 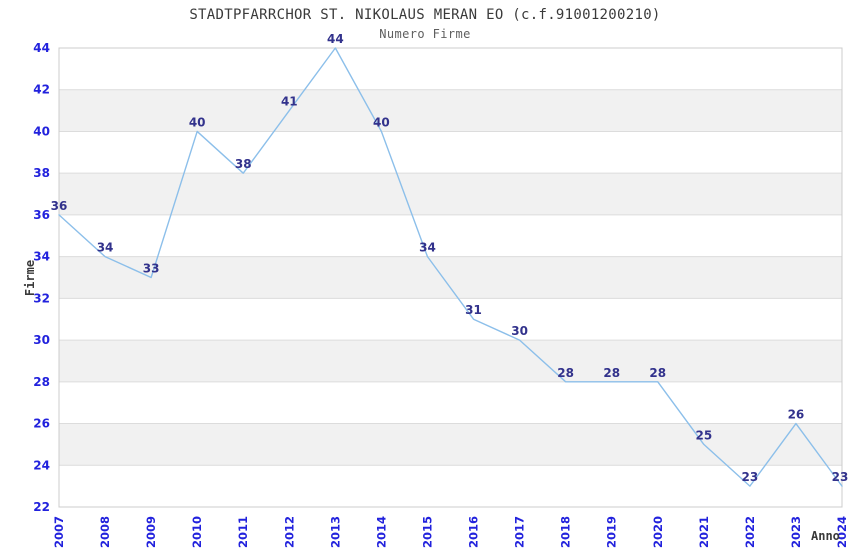 What do you see at coordinates (704, 532) in the screenshot?
I see `x-tick-label: 2021` at bounding box center [704, 532].